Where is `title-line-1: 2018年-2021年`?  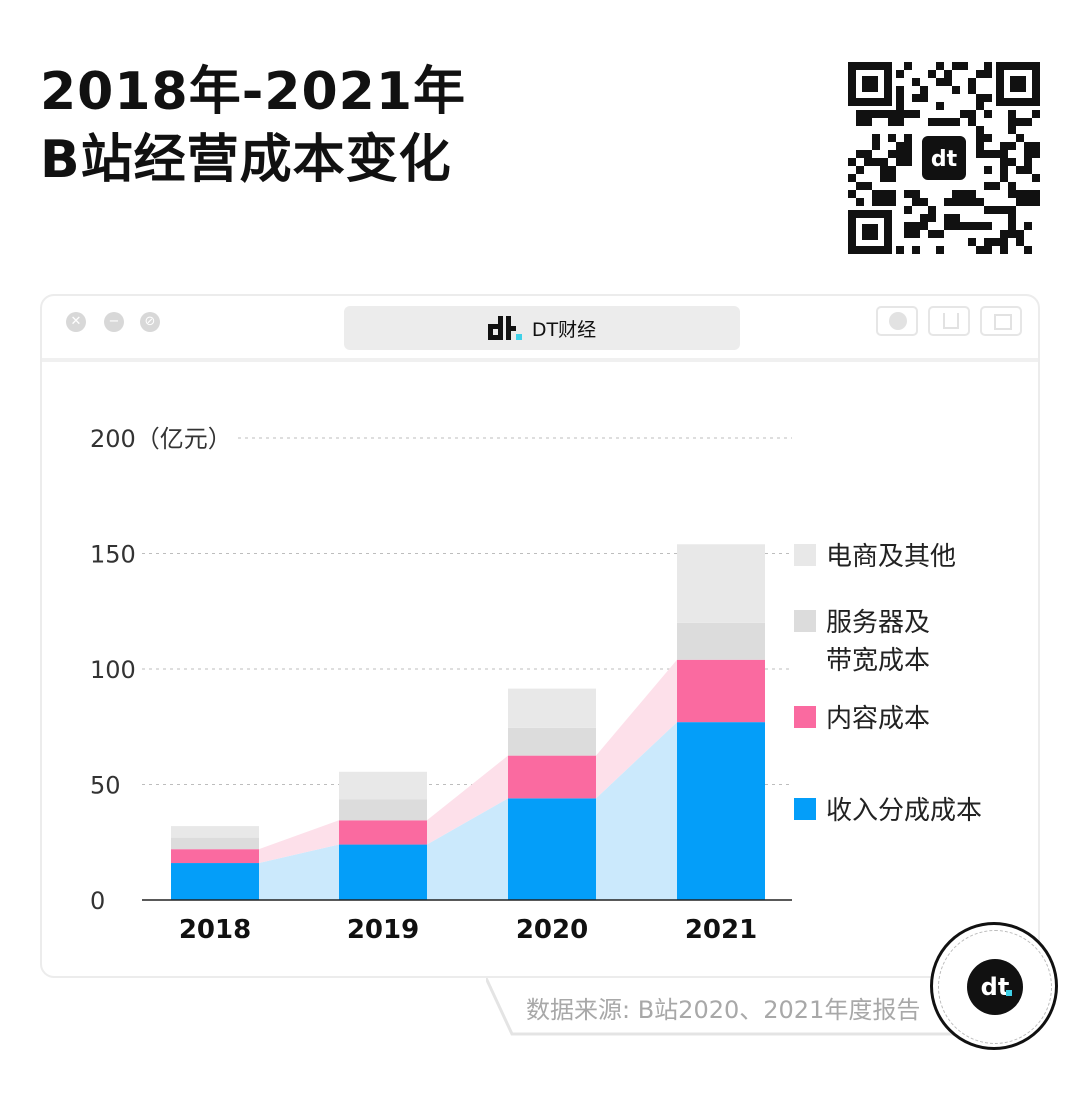 title-line-1: 2018年-2021年 is located at coordinates (253, 92).